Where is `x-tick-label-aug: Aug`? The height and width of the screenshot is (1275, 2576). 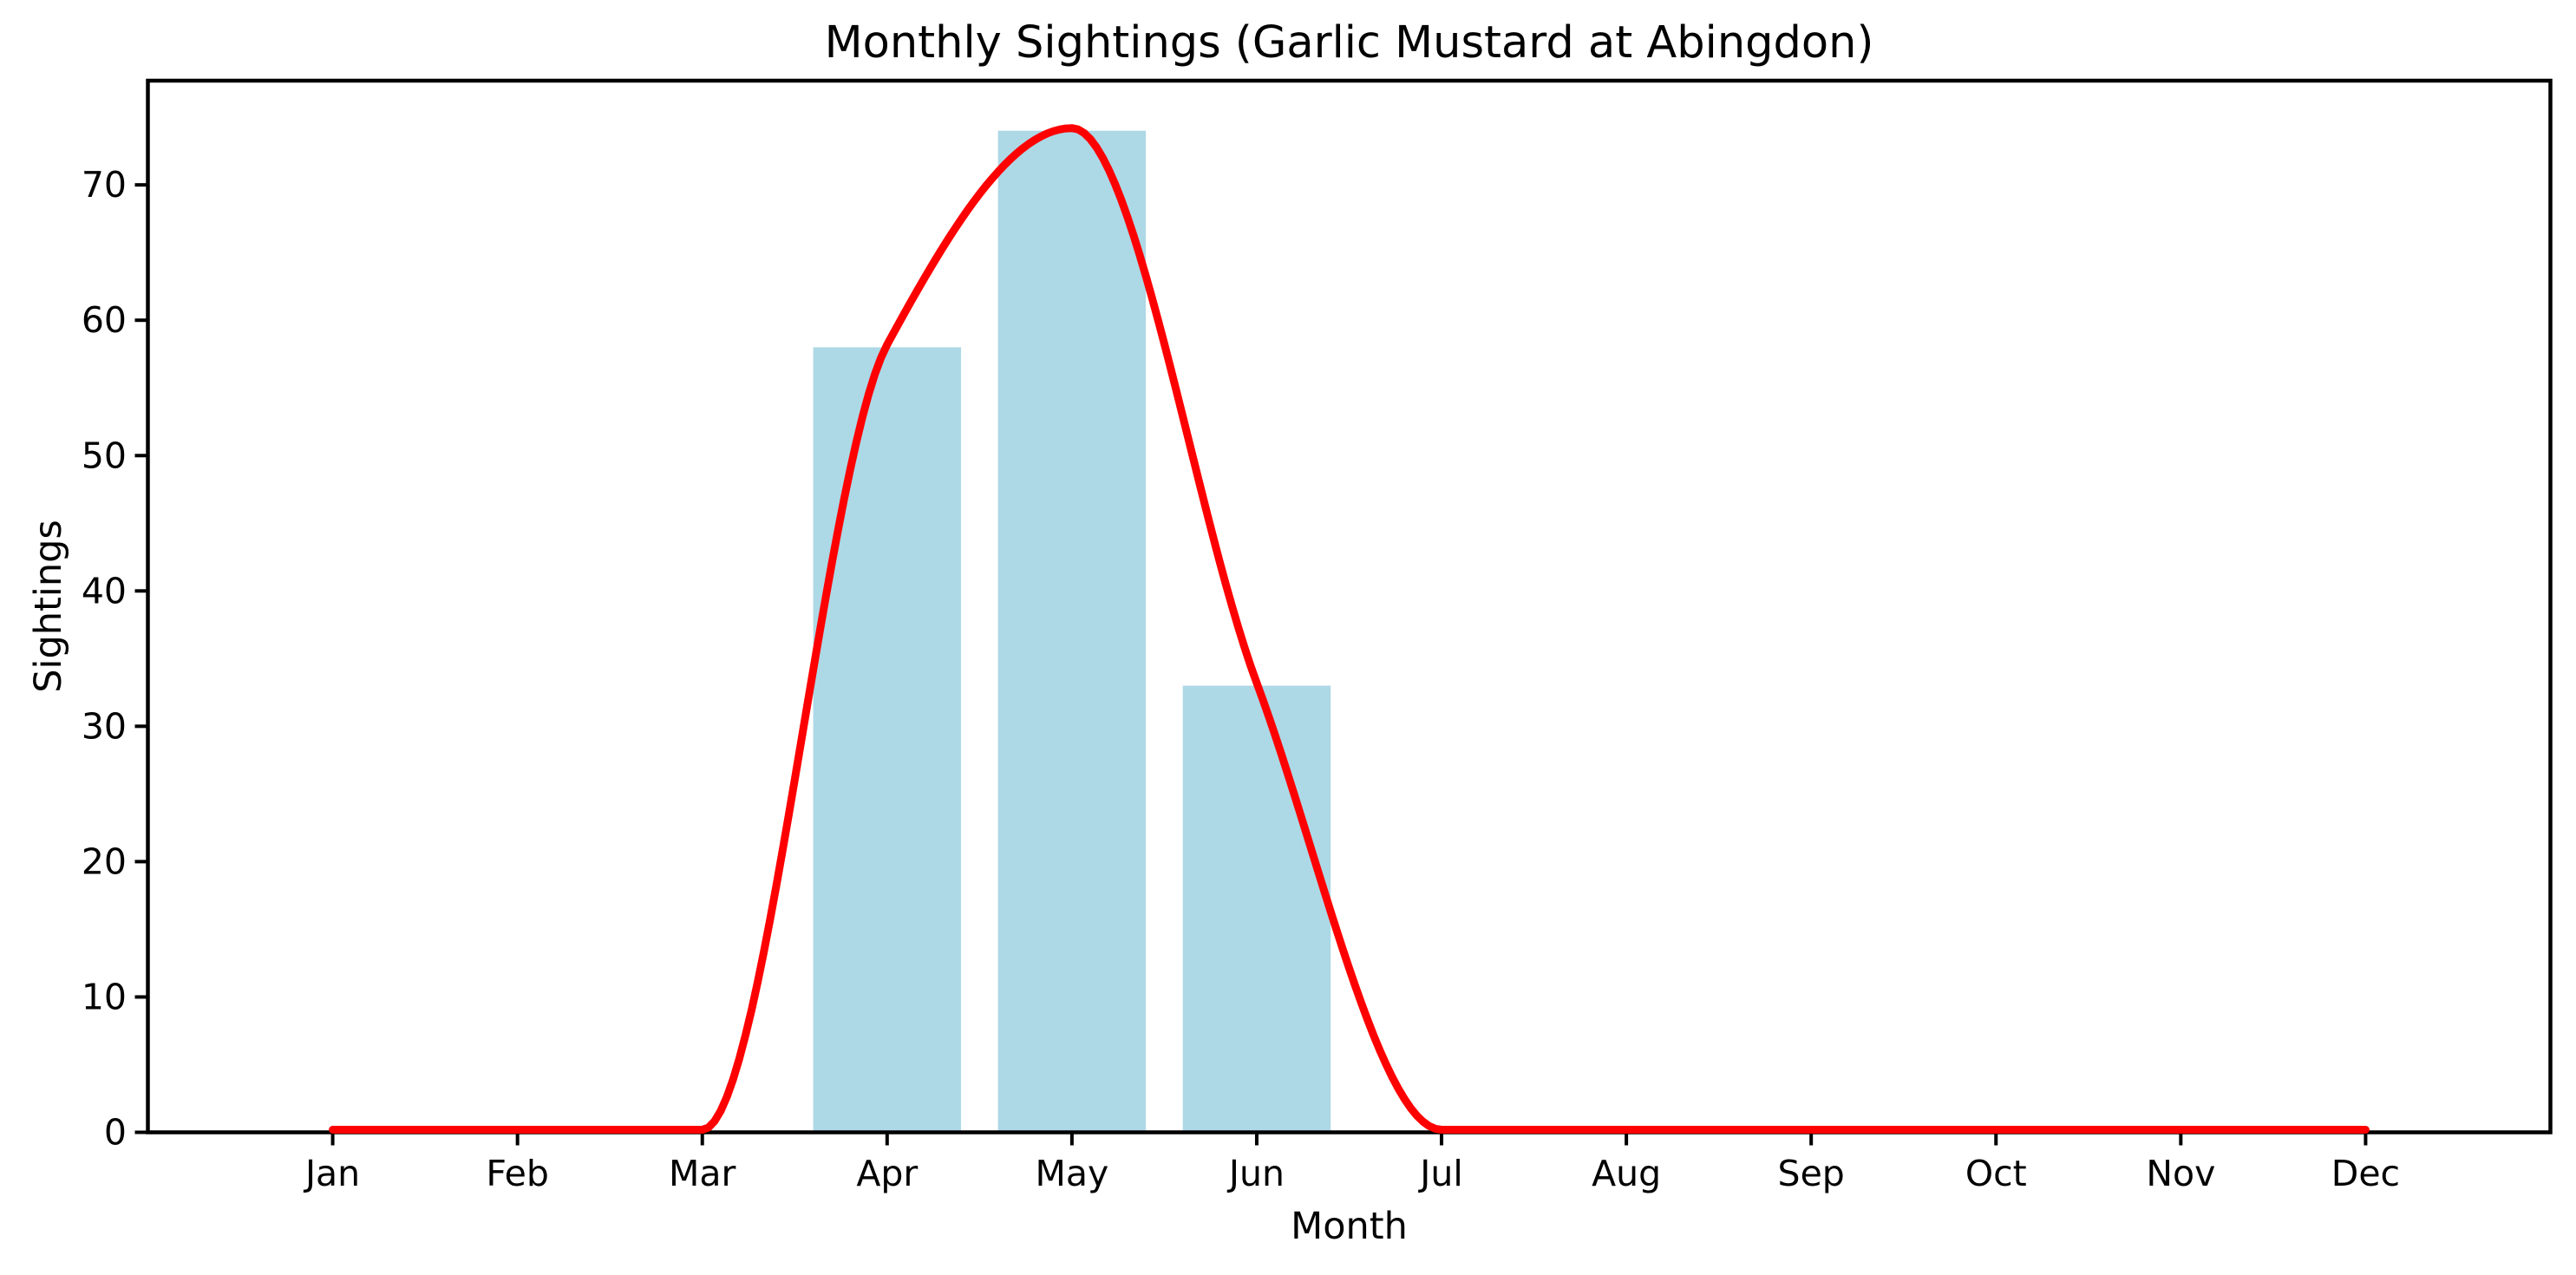 x-tick-label-aug: Aug is located at coordinates (1626, 1173).